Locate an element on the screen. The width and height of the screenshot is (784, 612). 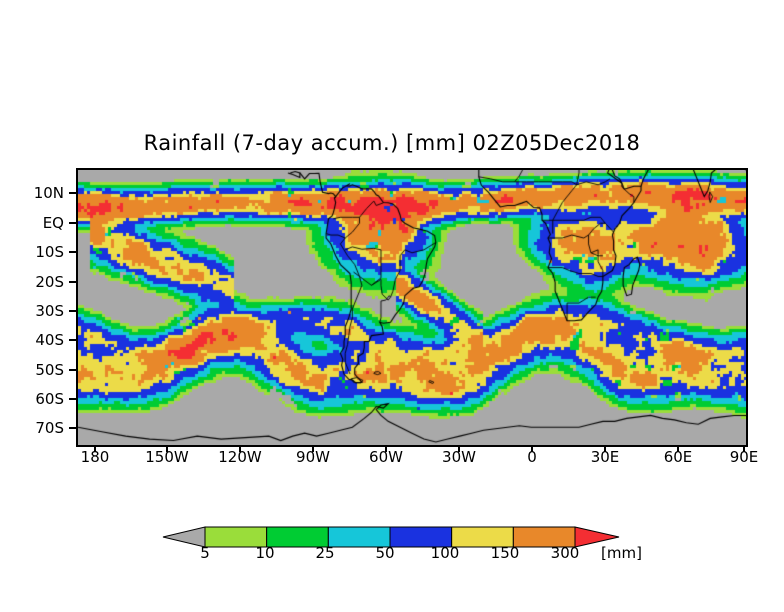
y-tick-label: 50S is located at coordinates (49, 370).